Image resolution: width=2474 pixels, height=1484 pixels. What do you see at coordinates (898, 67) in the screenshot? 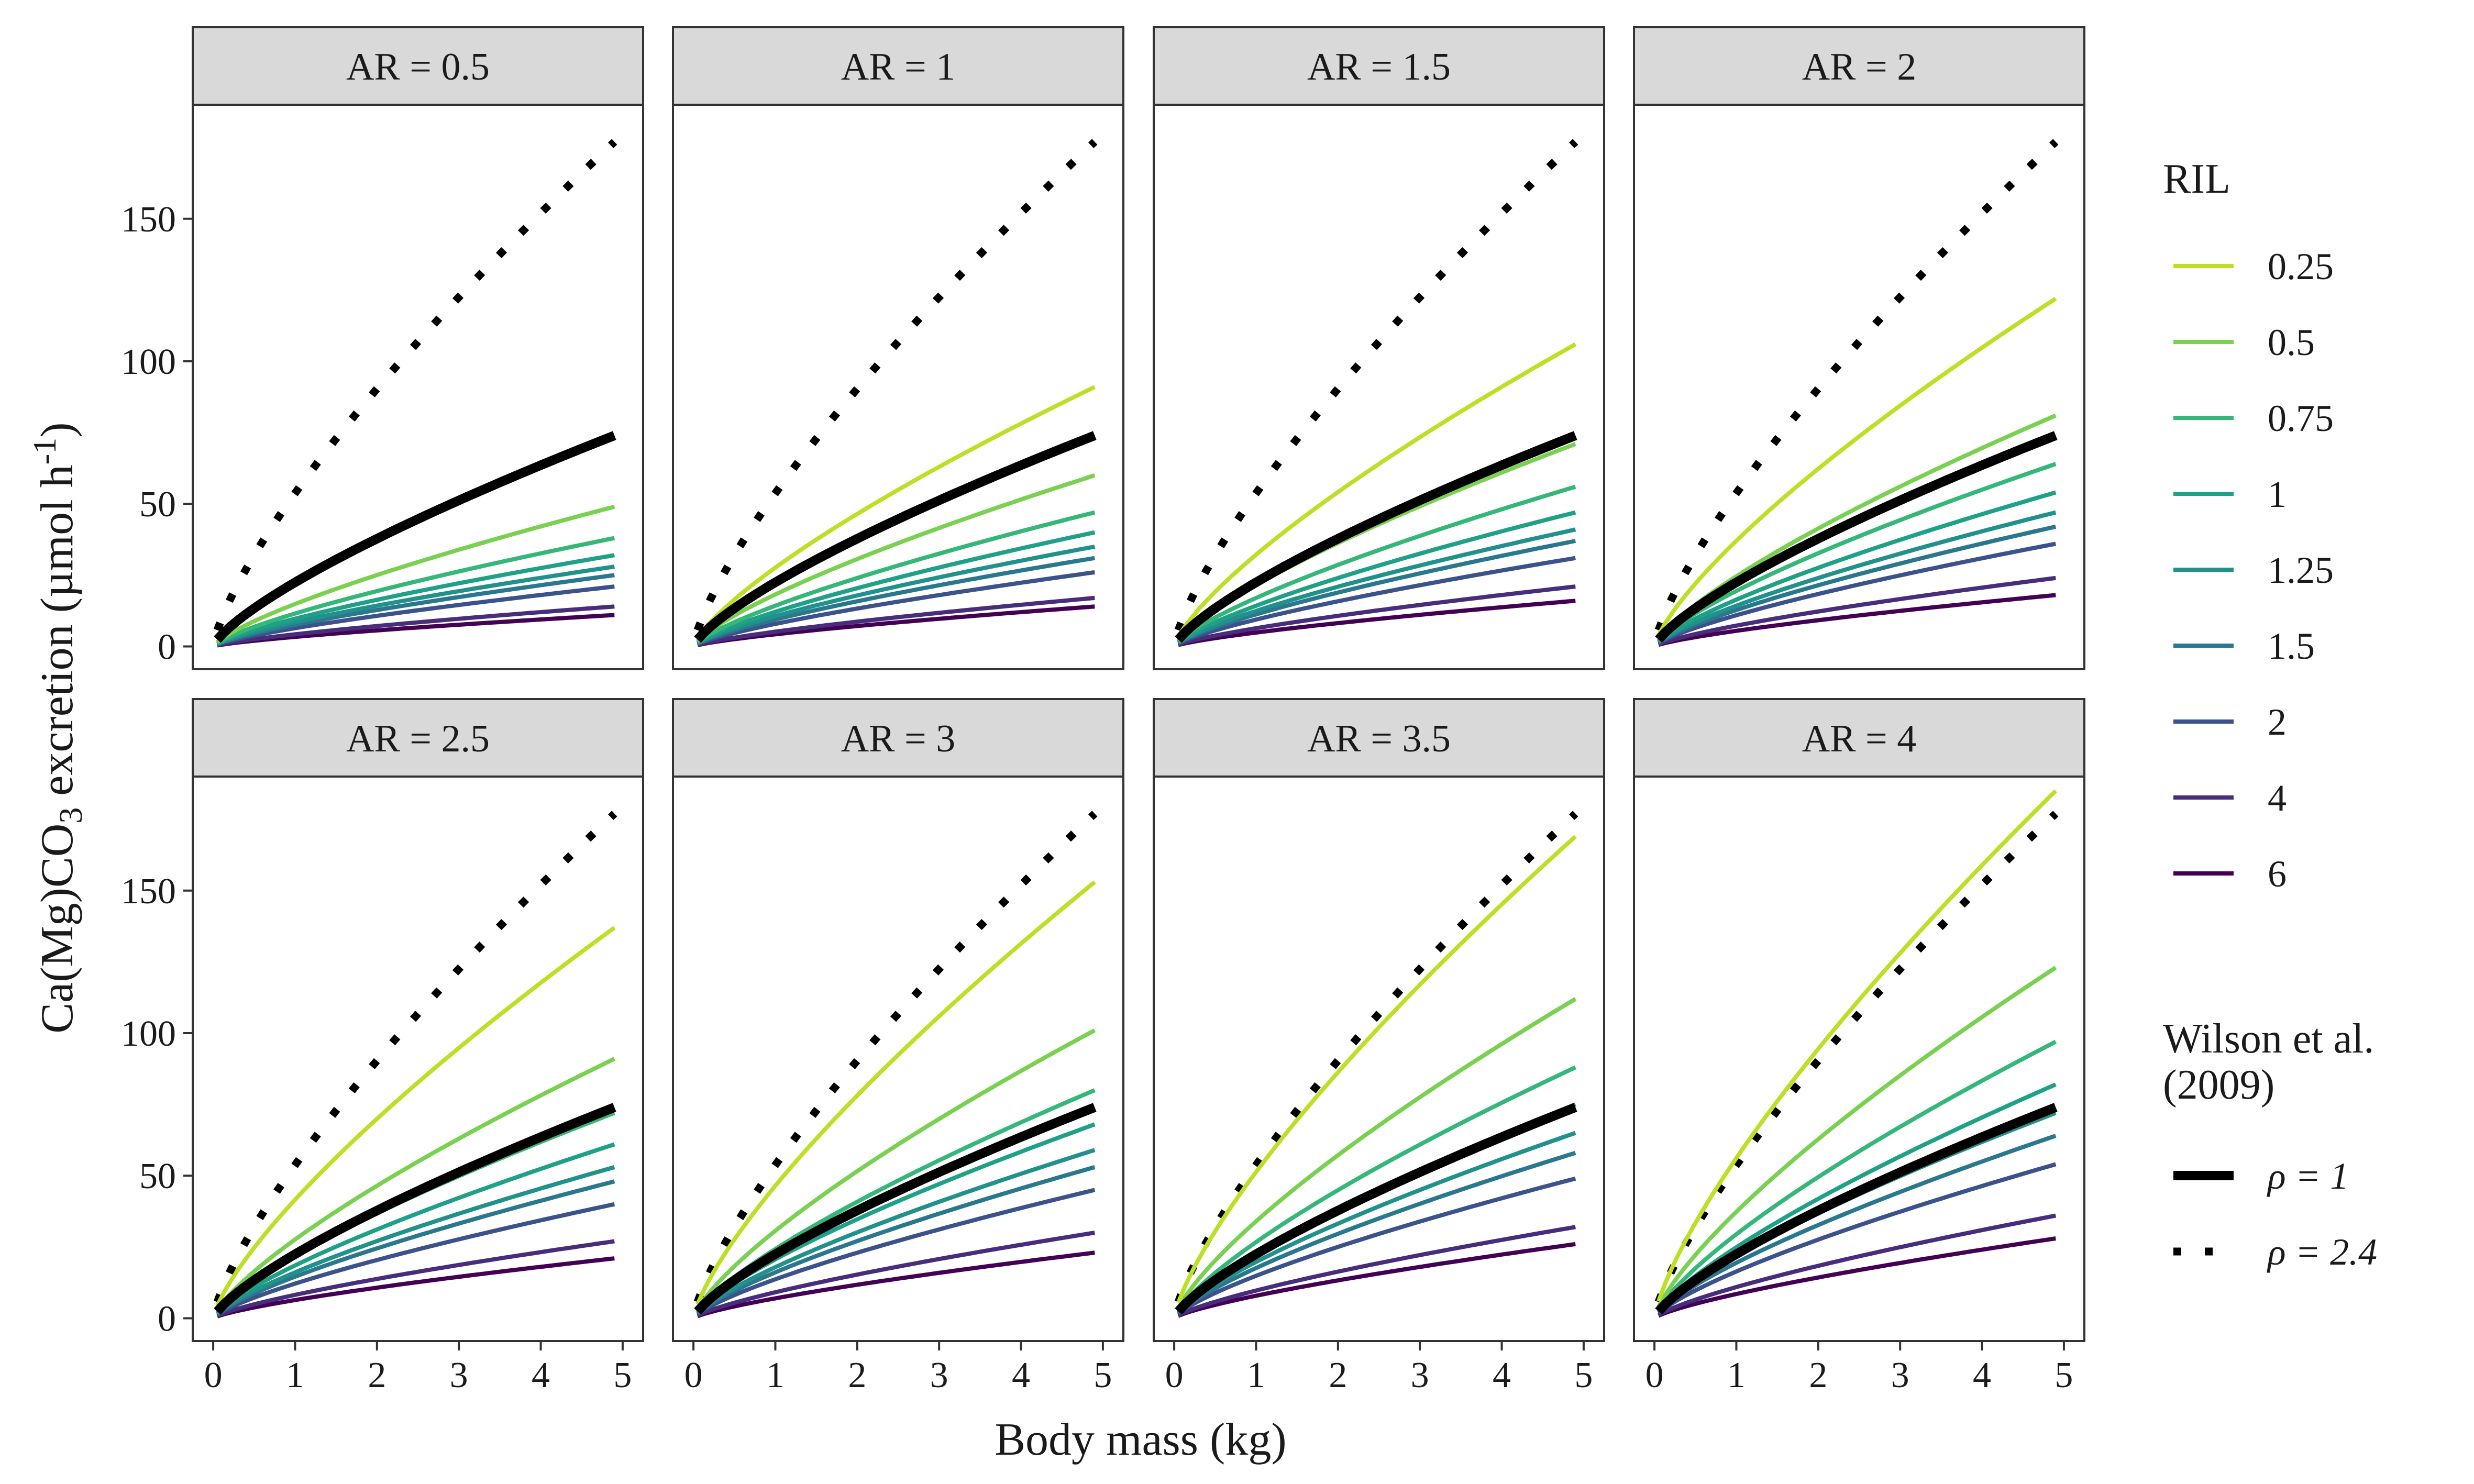
I see `facet-strip-label: AR = 1` at bounding box center [898, 67].